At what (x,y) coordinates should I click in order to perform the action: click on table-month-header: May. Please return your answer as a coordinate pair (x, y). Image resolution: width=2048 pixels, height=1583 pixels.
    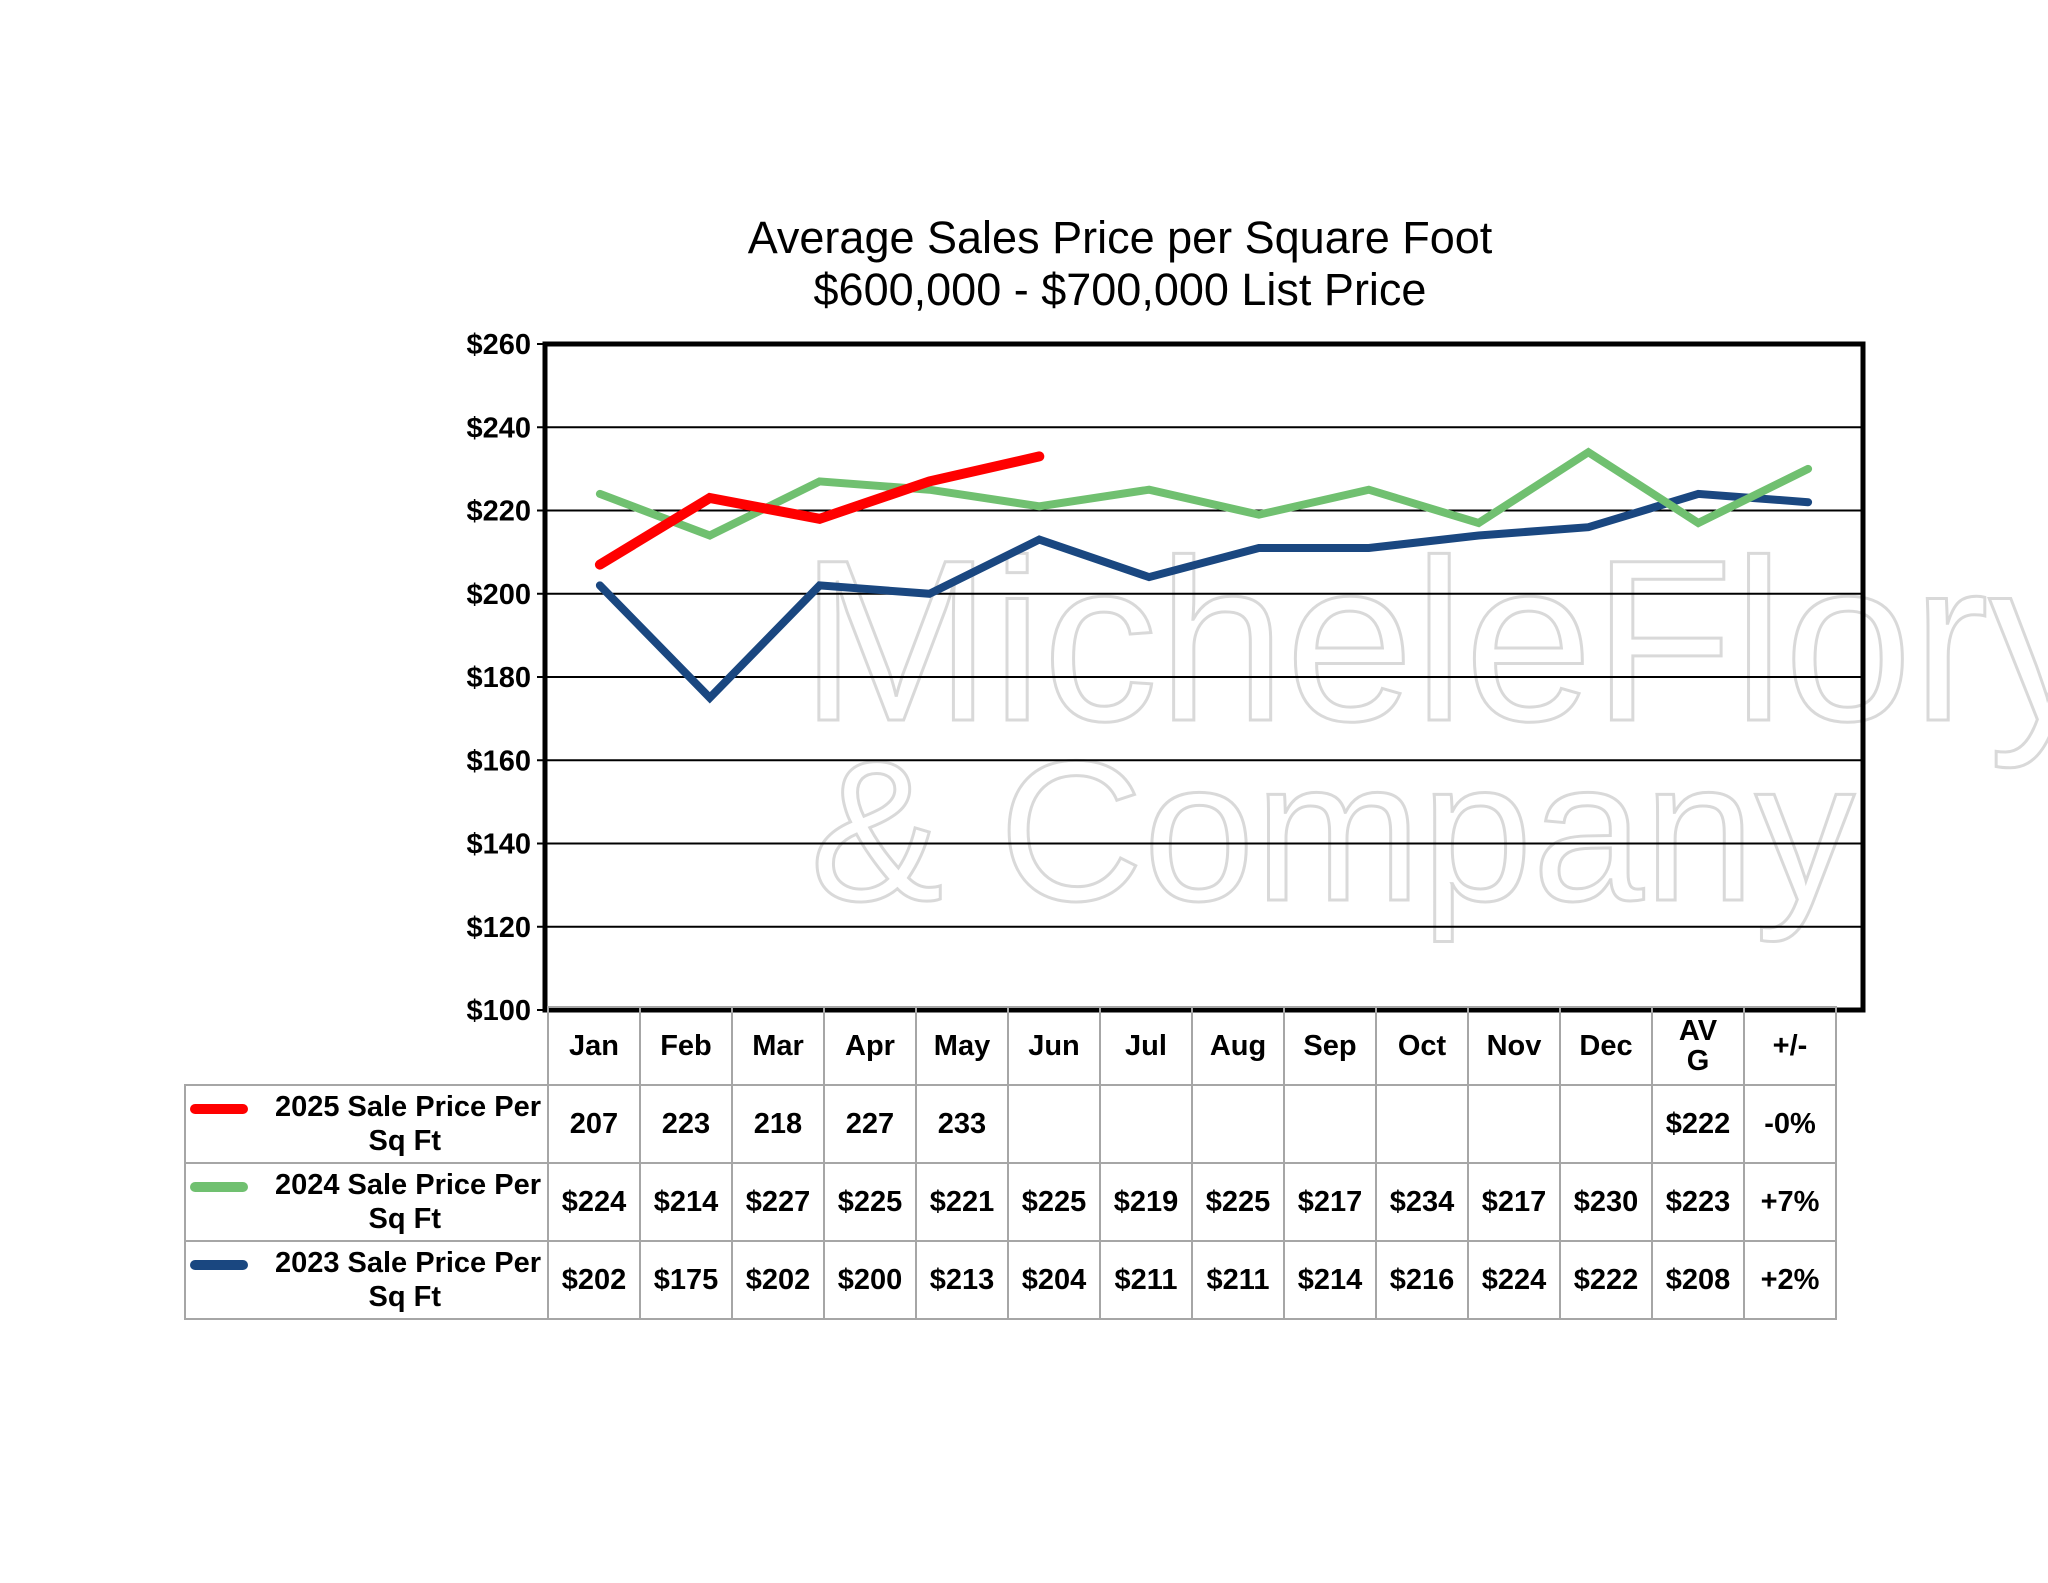
    Looking at the image, I should click on (962, 1046).